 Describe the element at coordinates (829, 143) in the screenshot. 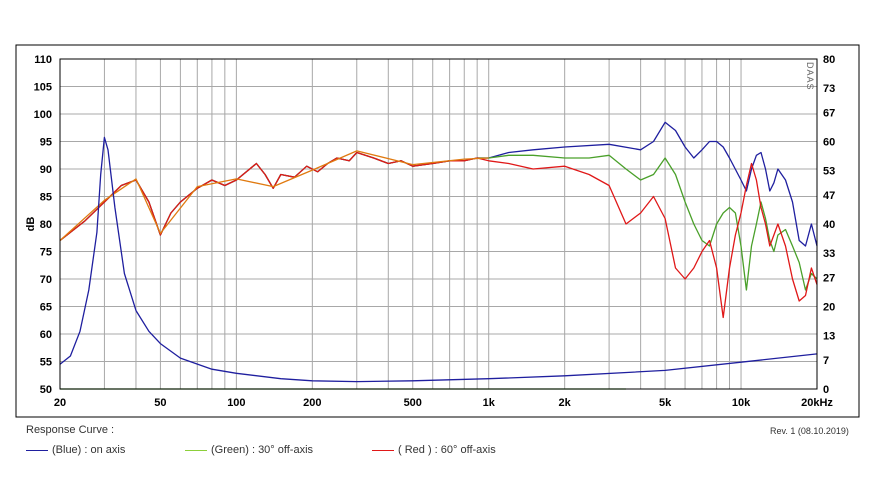

I see `y2-tick-label: 60` at that location.